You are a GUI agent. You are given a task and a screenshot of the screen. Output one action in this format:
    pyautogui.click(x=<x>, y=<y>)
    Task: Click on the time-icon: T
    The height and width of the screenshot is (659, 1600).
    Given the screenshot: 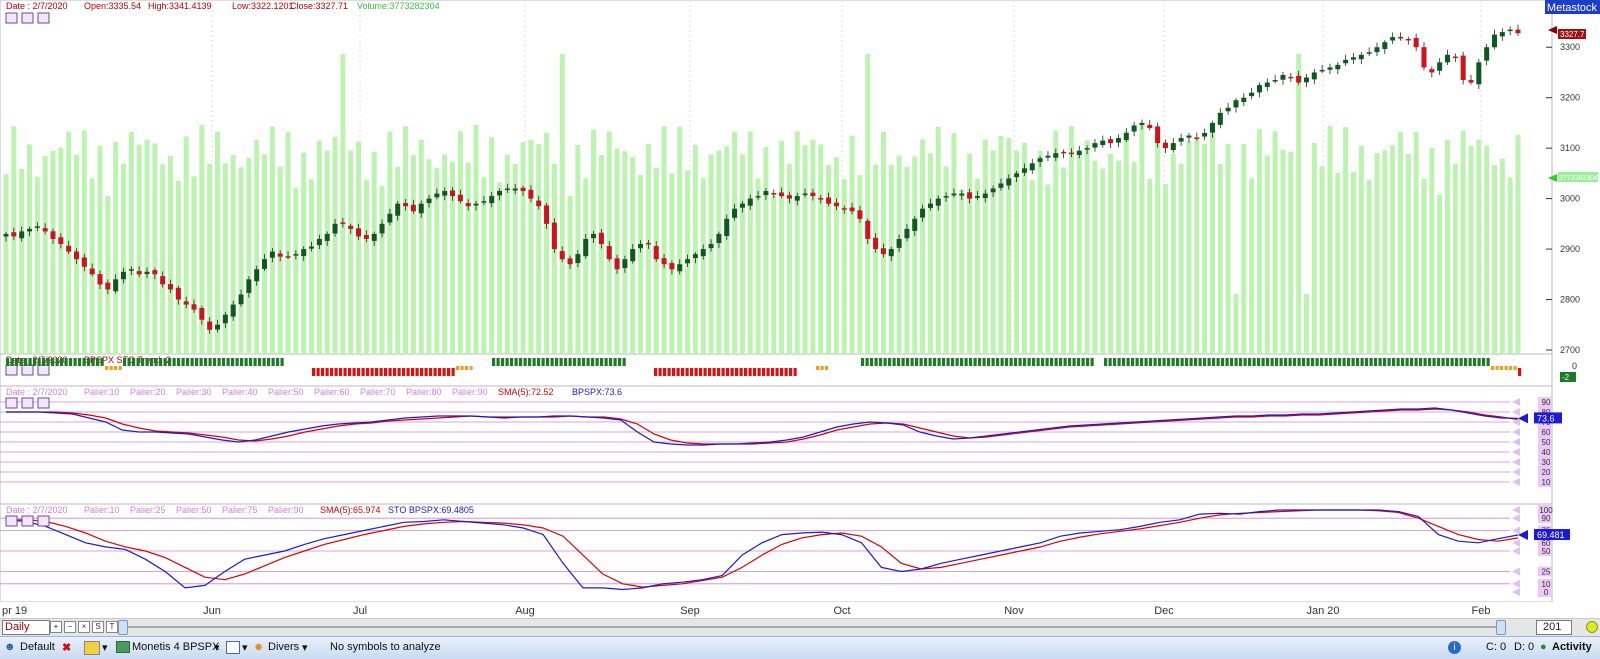 What is the action you would take?
    pyautogui.click(x=112, y=627)
    